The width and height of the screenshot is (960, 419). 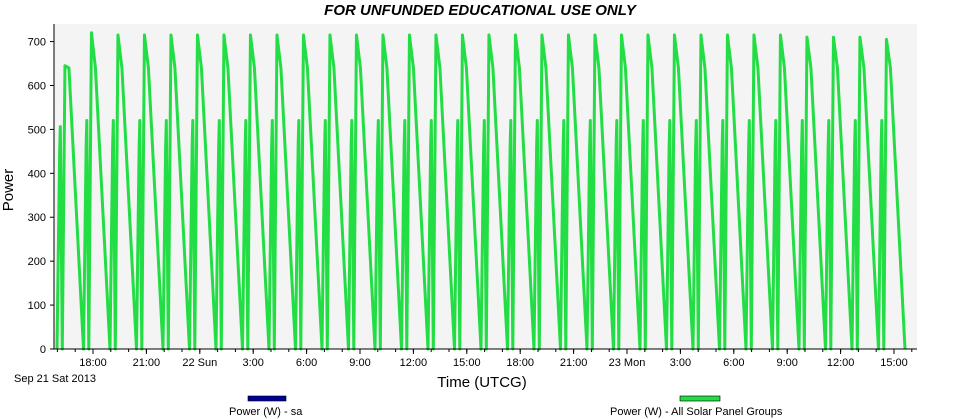 What do you see at coordinates (37, 43) in the screenshot?
I see `y-tick-label: 700` at bounding box center [37, 43].